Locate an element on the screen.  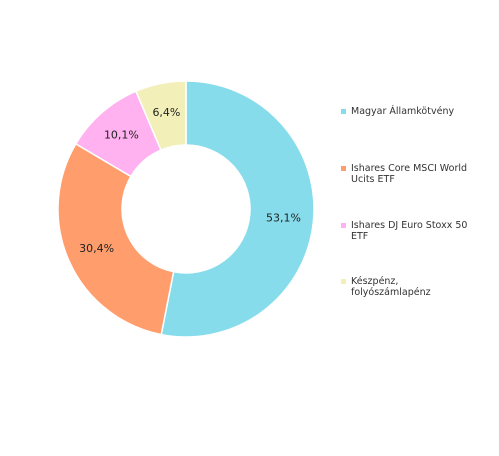
legend-label: Ishares Core MSCI World Ucits ETF is located at coordinates (409, 174).